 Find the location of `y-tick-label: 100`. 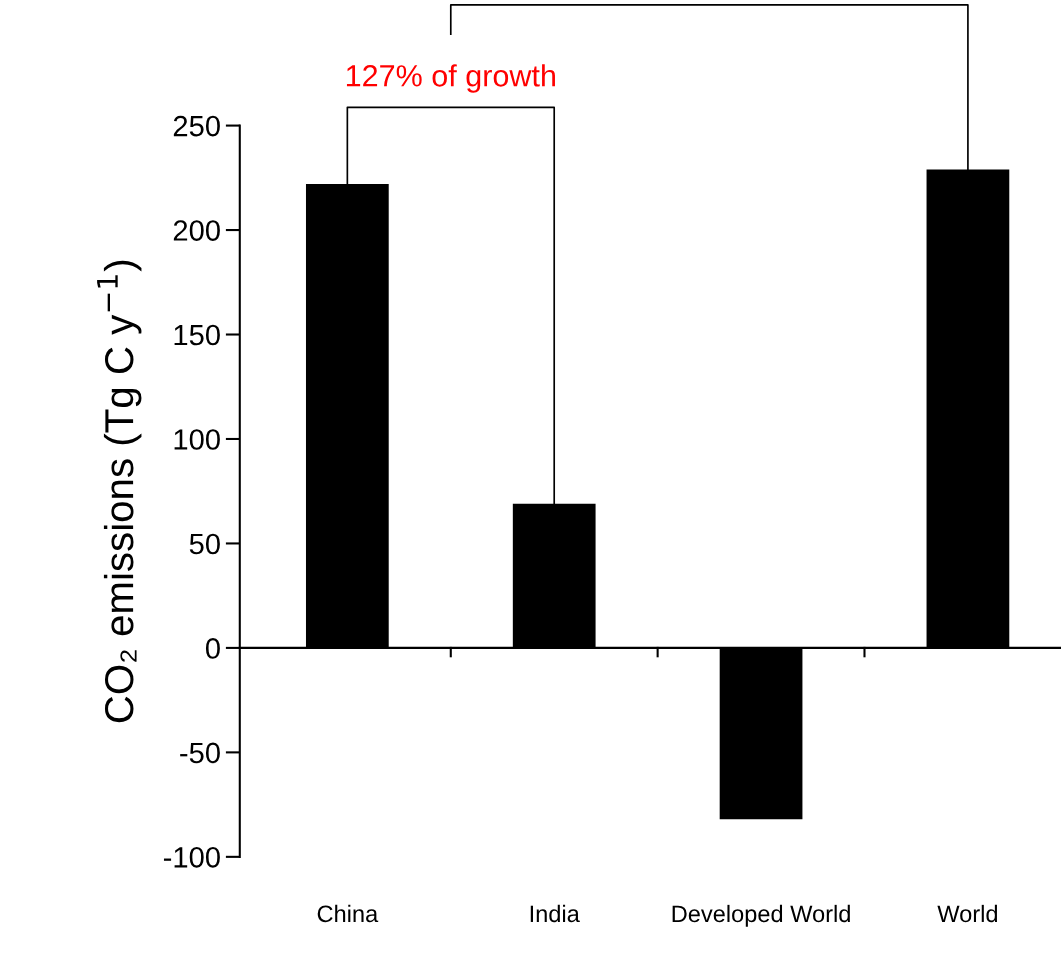

y-tick-label: 100 is located at coordinates (197, 439).